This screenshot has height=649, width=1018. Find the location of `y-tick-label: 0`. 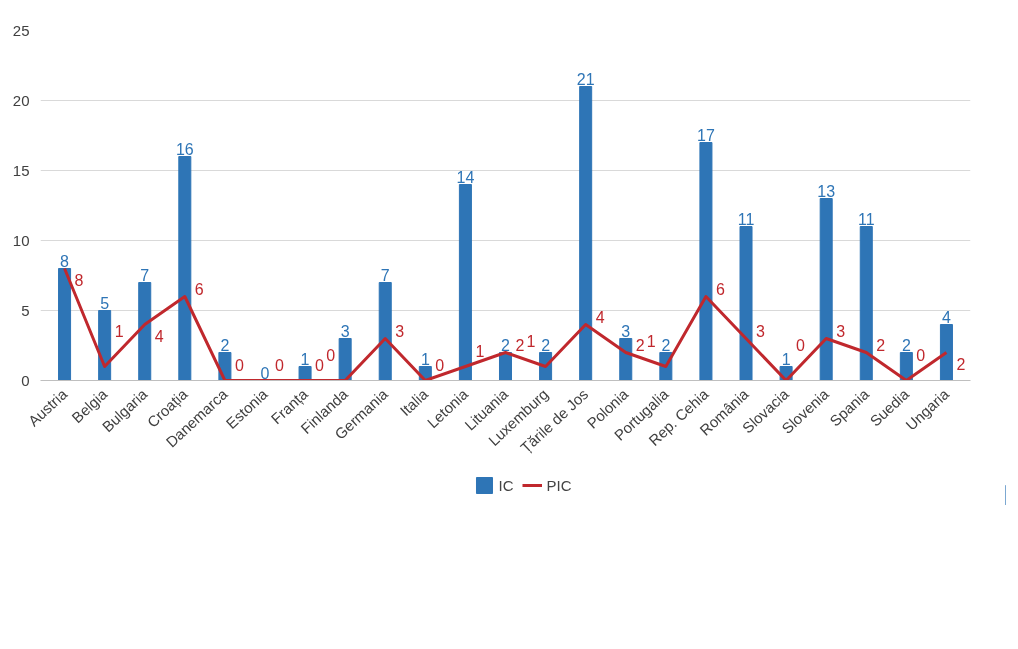

y-tick-label: 0 is located at coordinates (25, 380).